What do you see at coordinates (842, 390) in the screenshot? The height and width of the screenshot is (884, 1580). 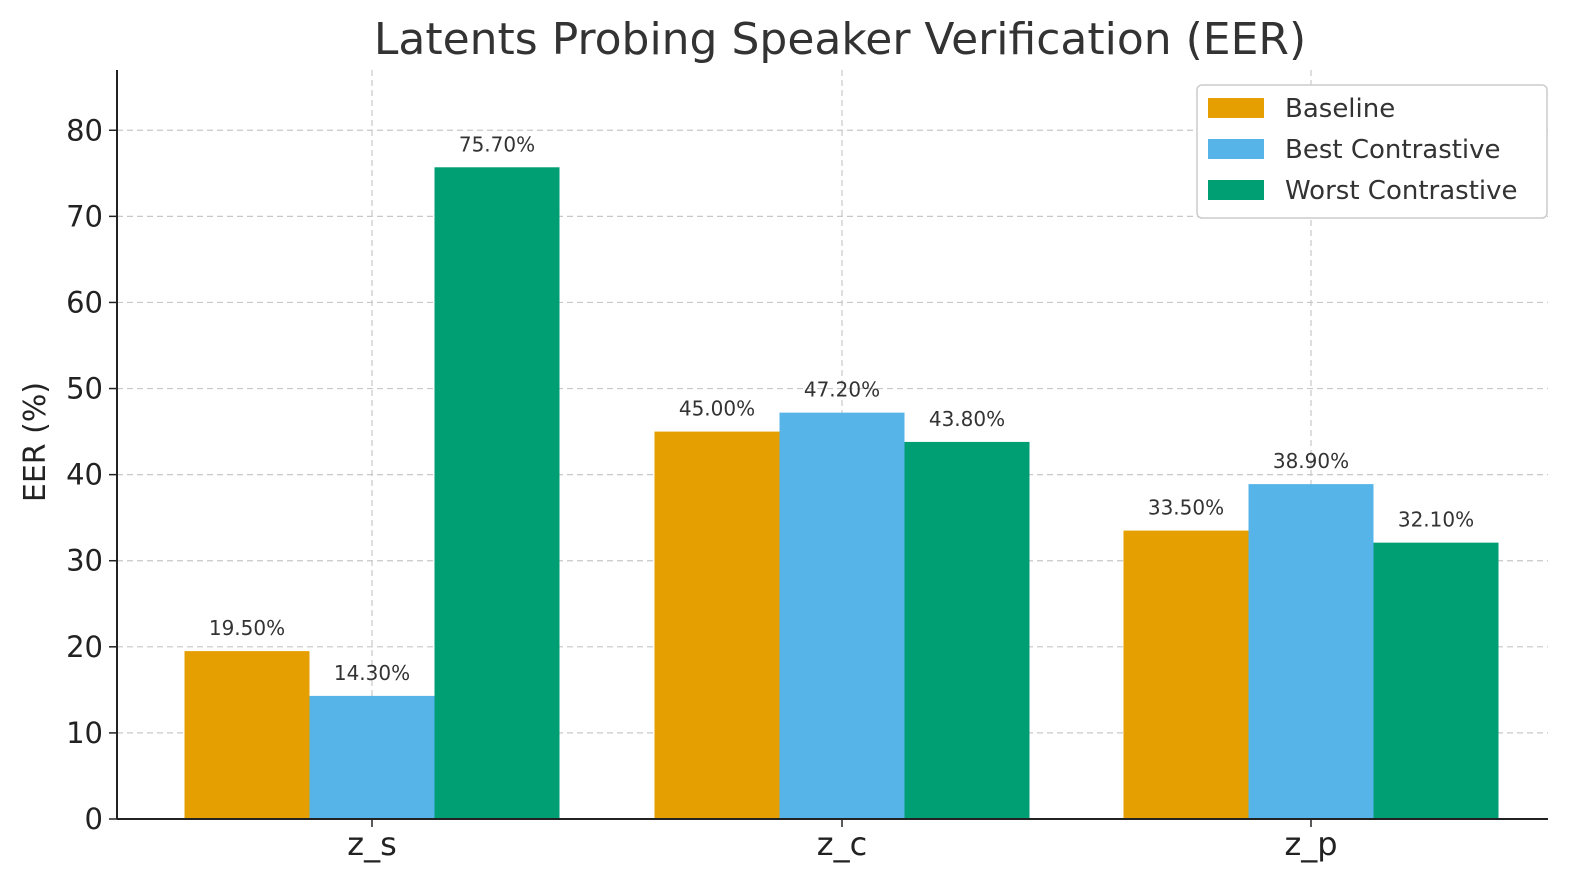 I see `data-label: 47.20%` at bounding box center [842, 390].